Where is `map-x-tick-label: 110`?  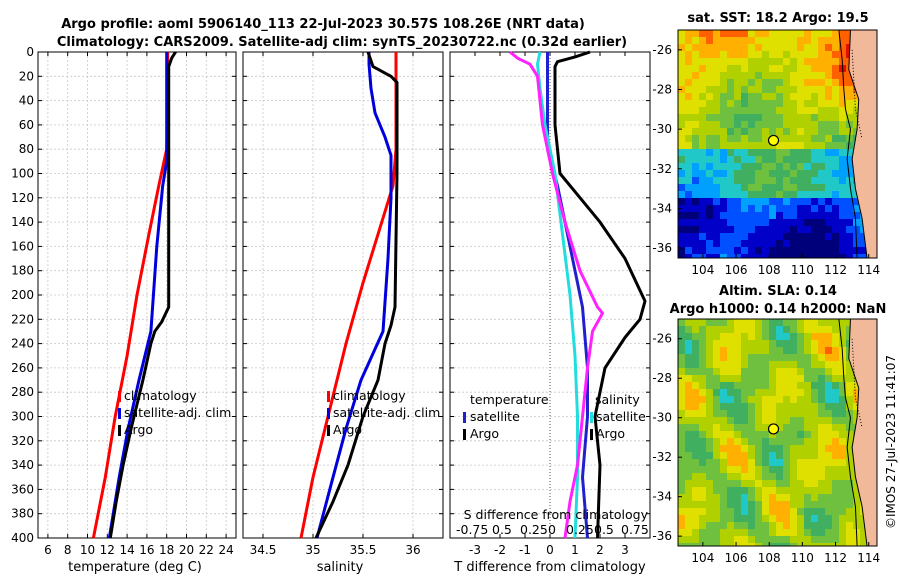
map-x-tick-label: 110 is located at coordinates (802, 270).